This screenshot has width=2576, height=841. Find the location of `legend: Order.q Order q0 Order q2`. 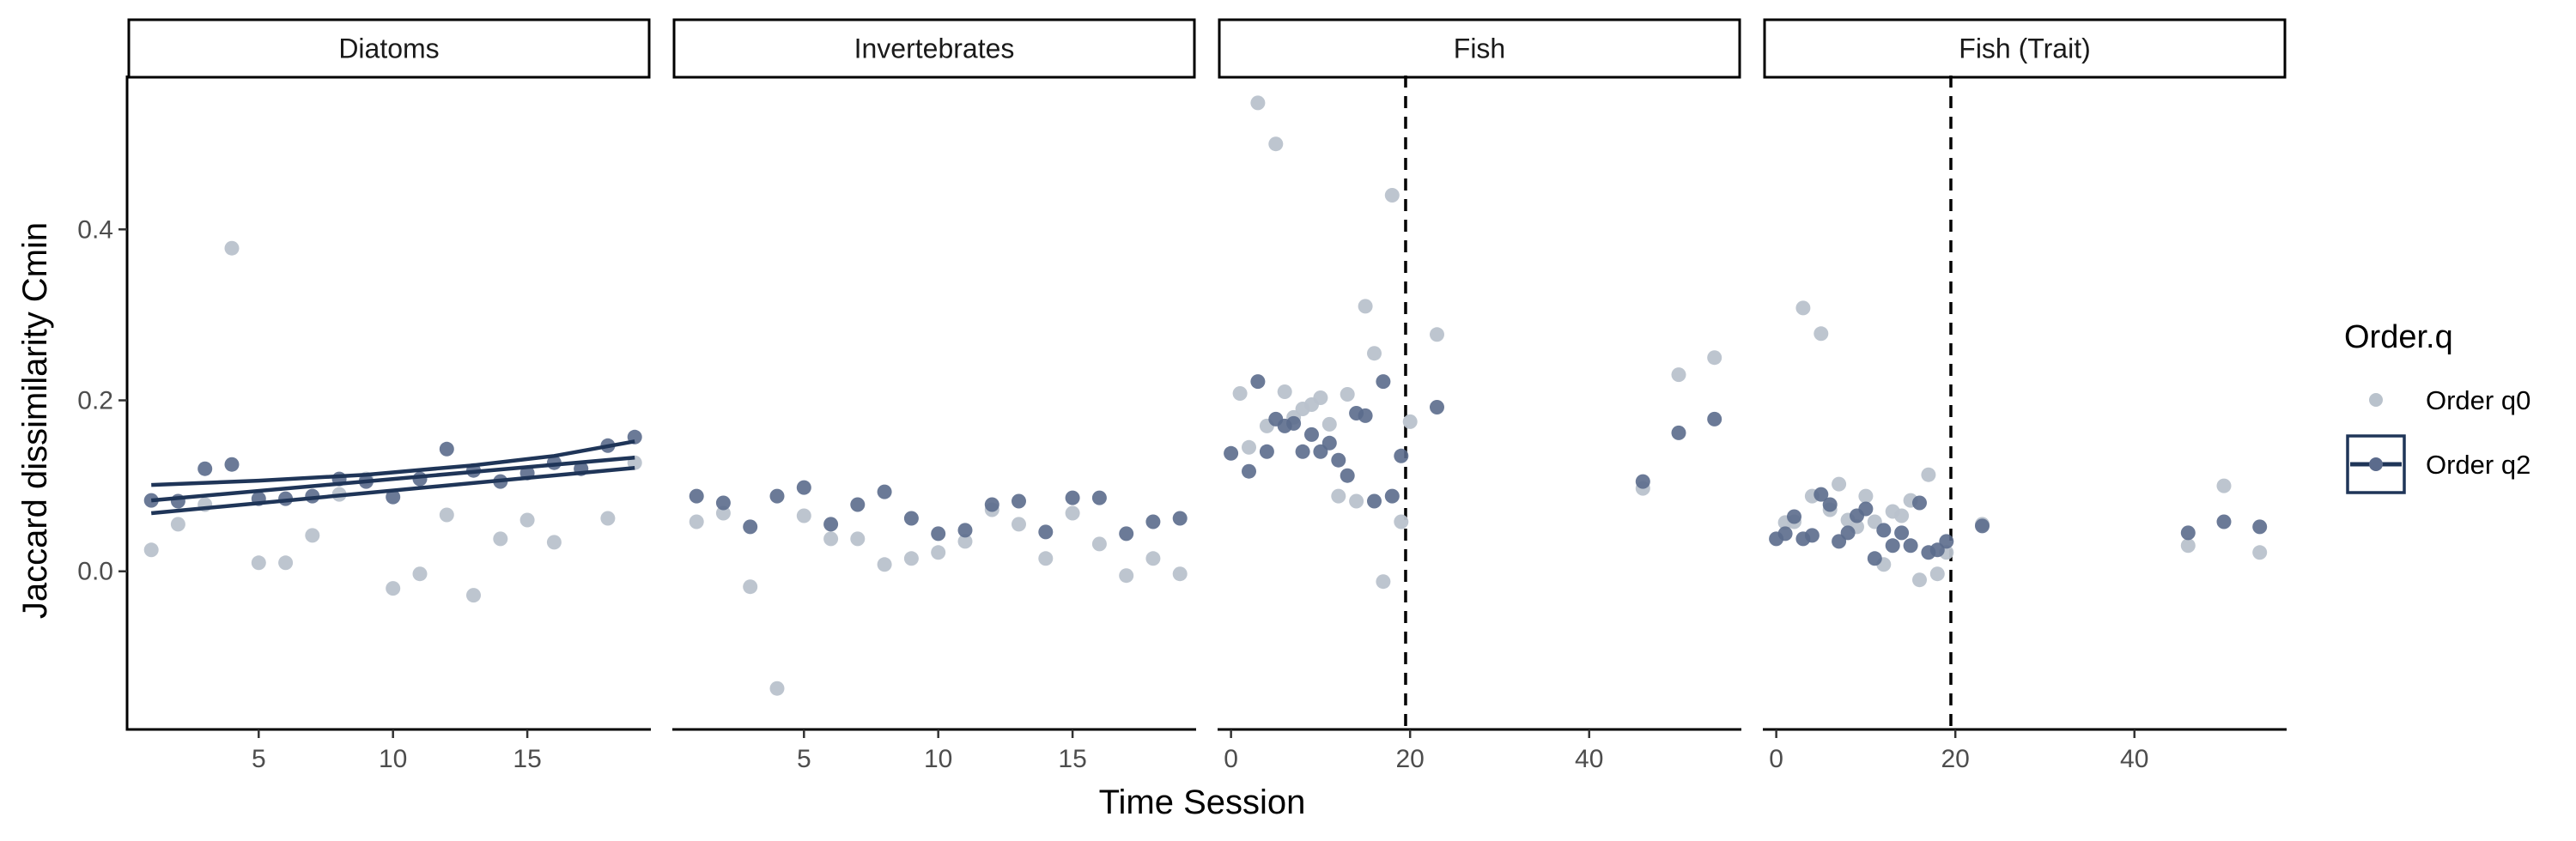

legend: Order.q Order q0 Order q2 is located at coordinates (2437, 407).